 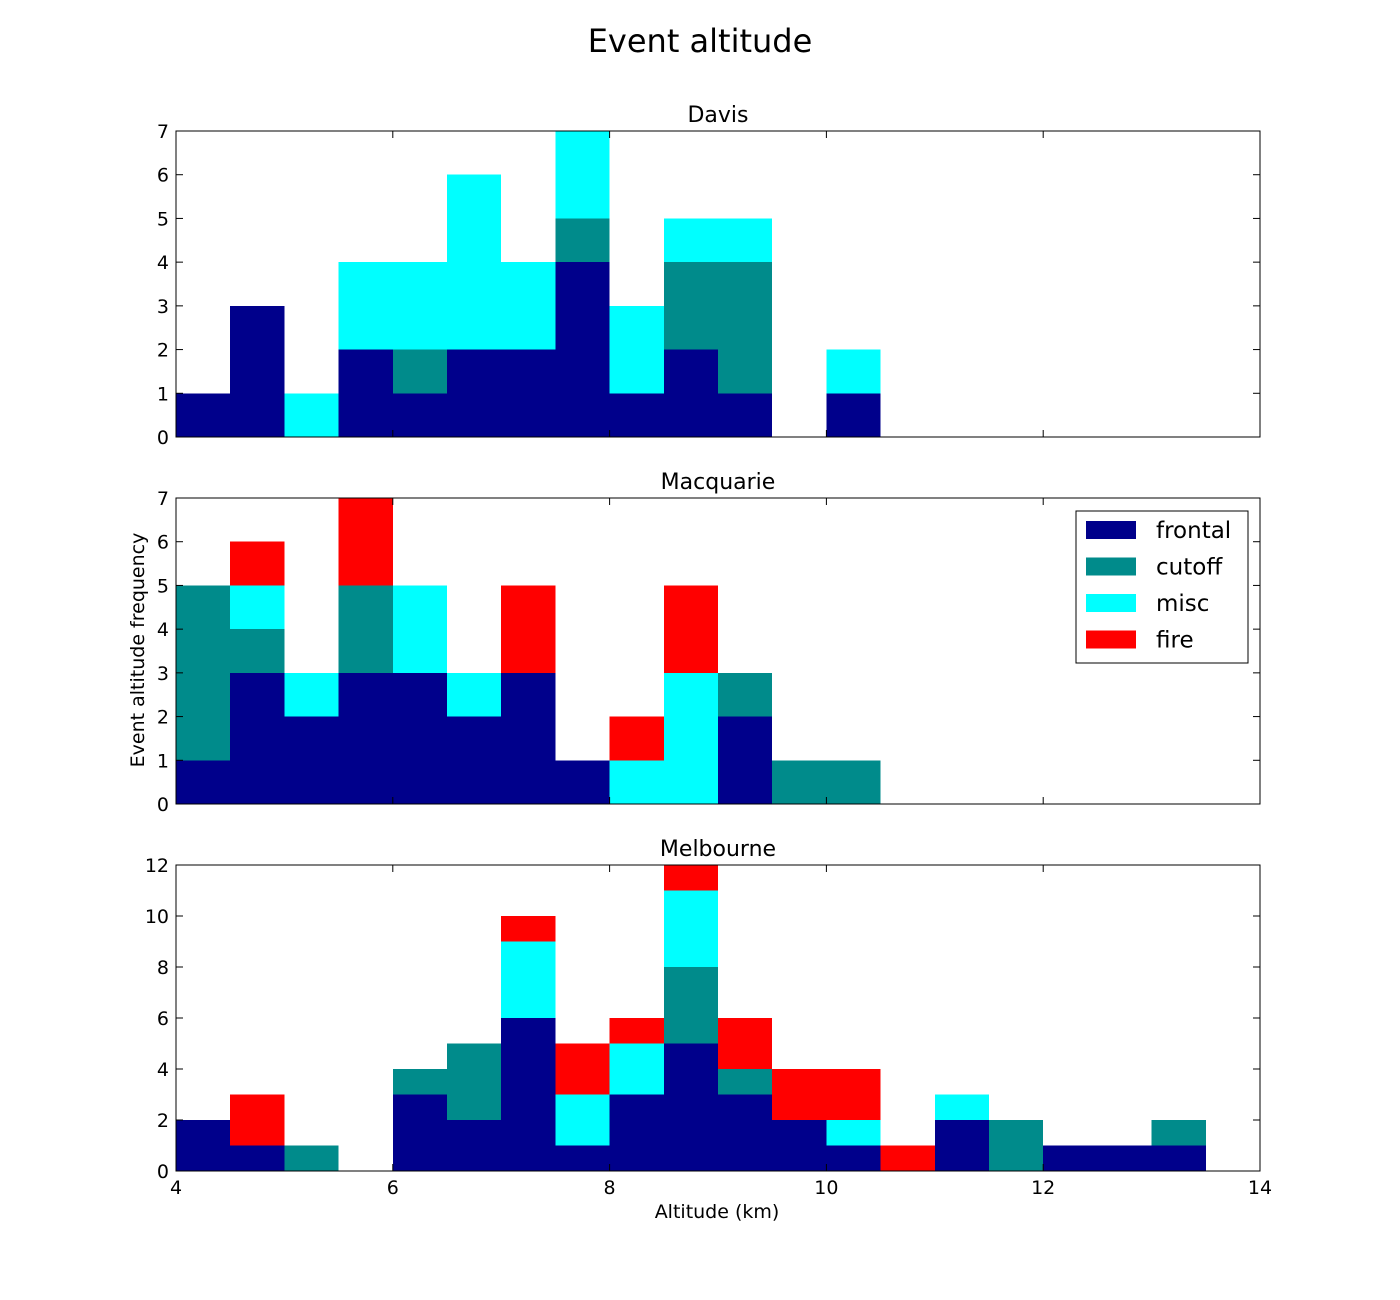 I want to click on legend-swatch-frontal, so click(x=1111, y=530).